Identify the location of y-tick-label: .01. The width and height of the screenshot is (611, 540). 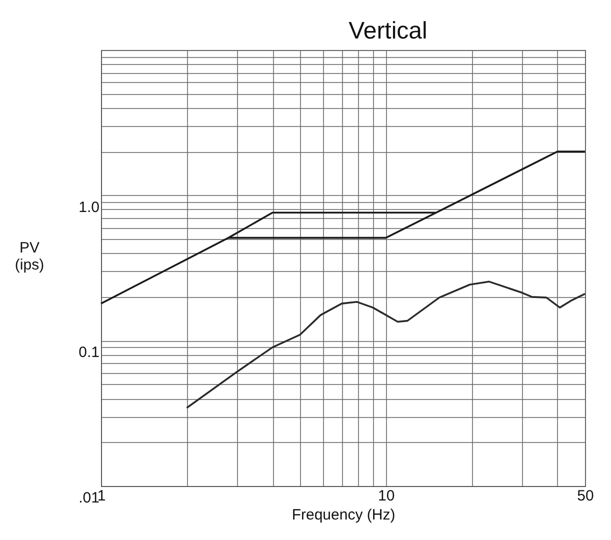
(89, 498).